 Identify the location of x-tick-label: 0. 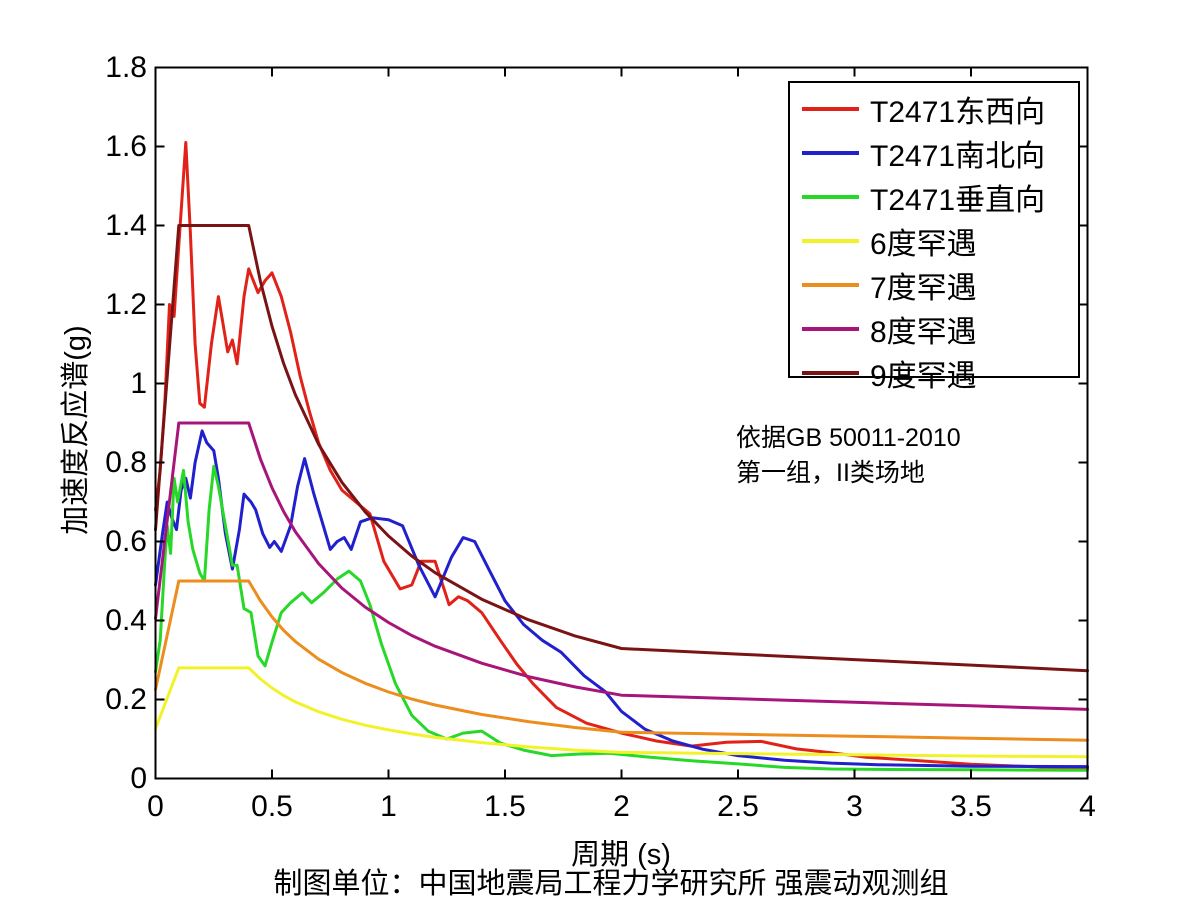
(155, 806).